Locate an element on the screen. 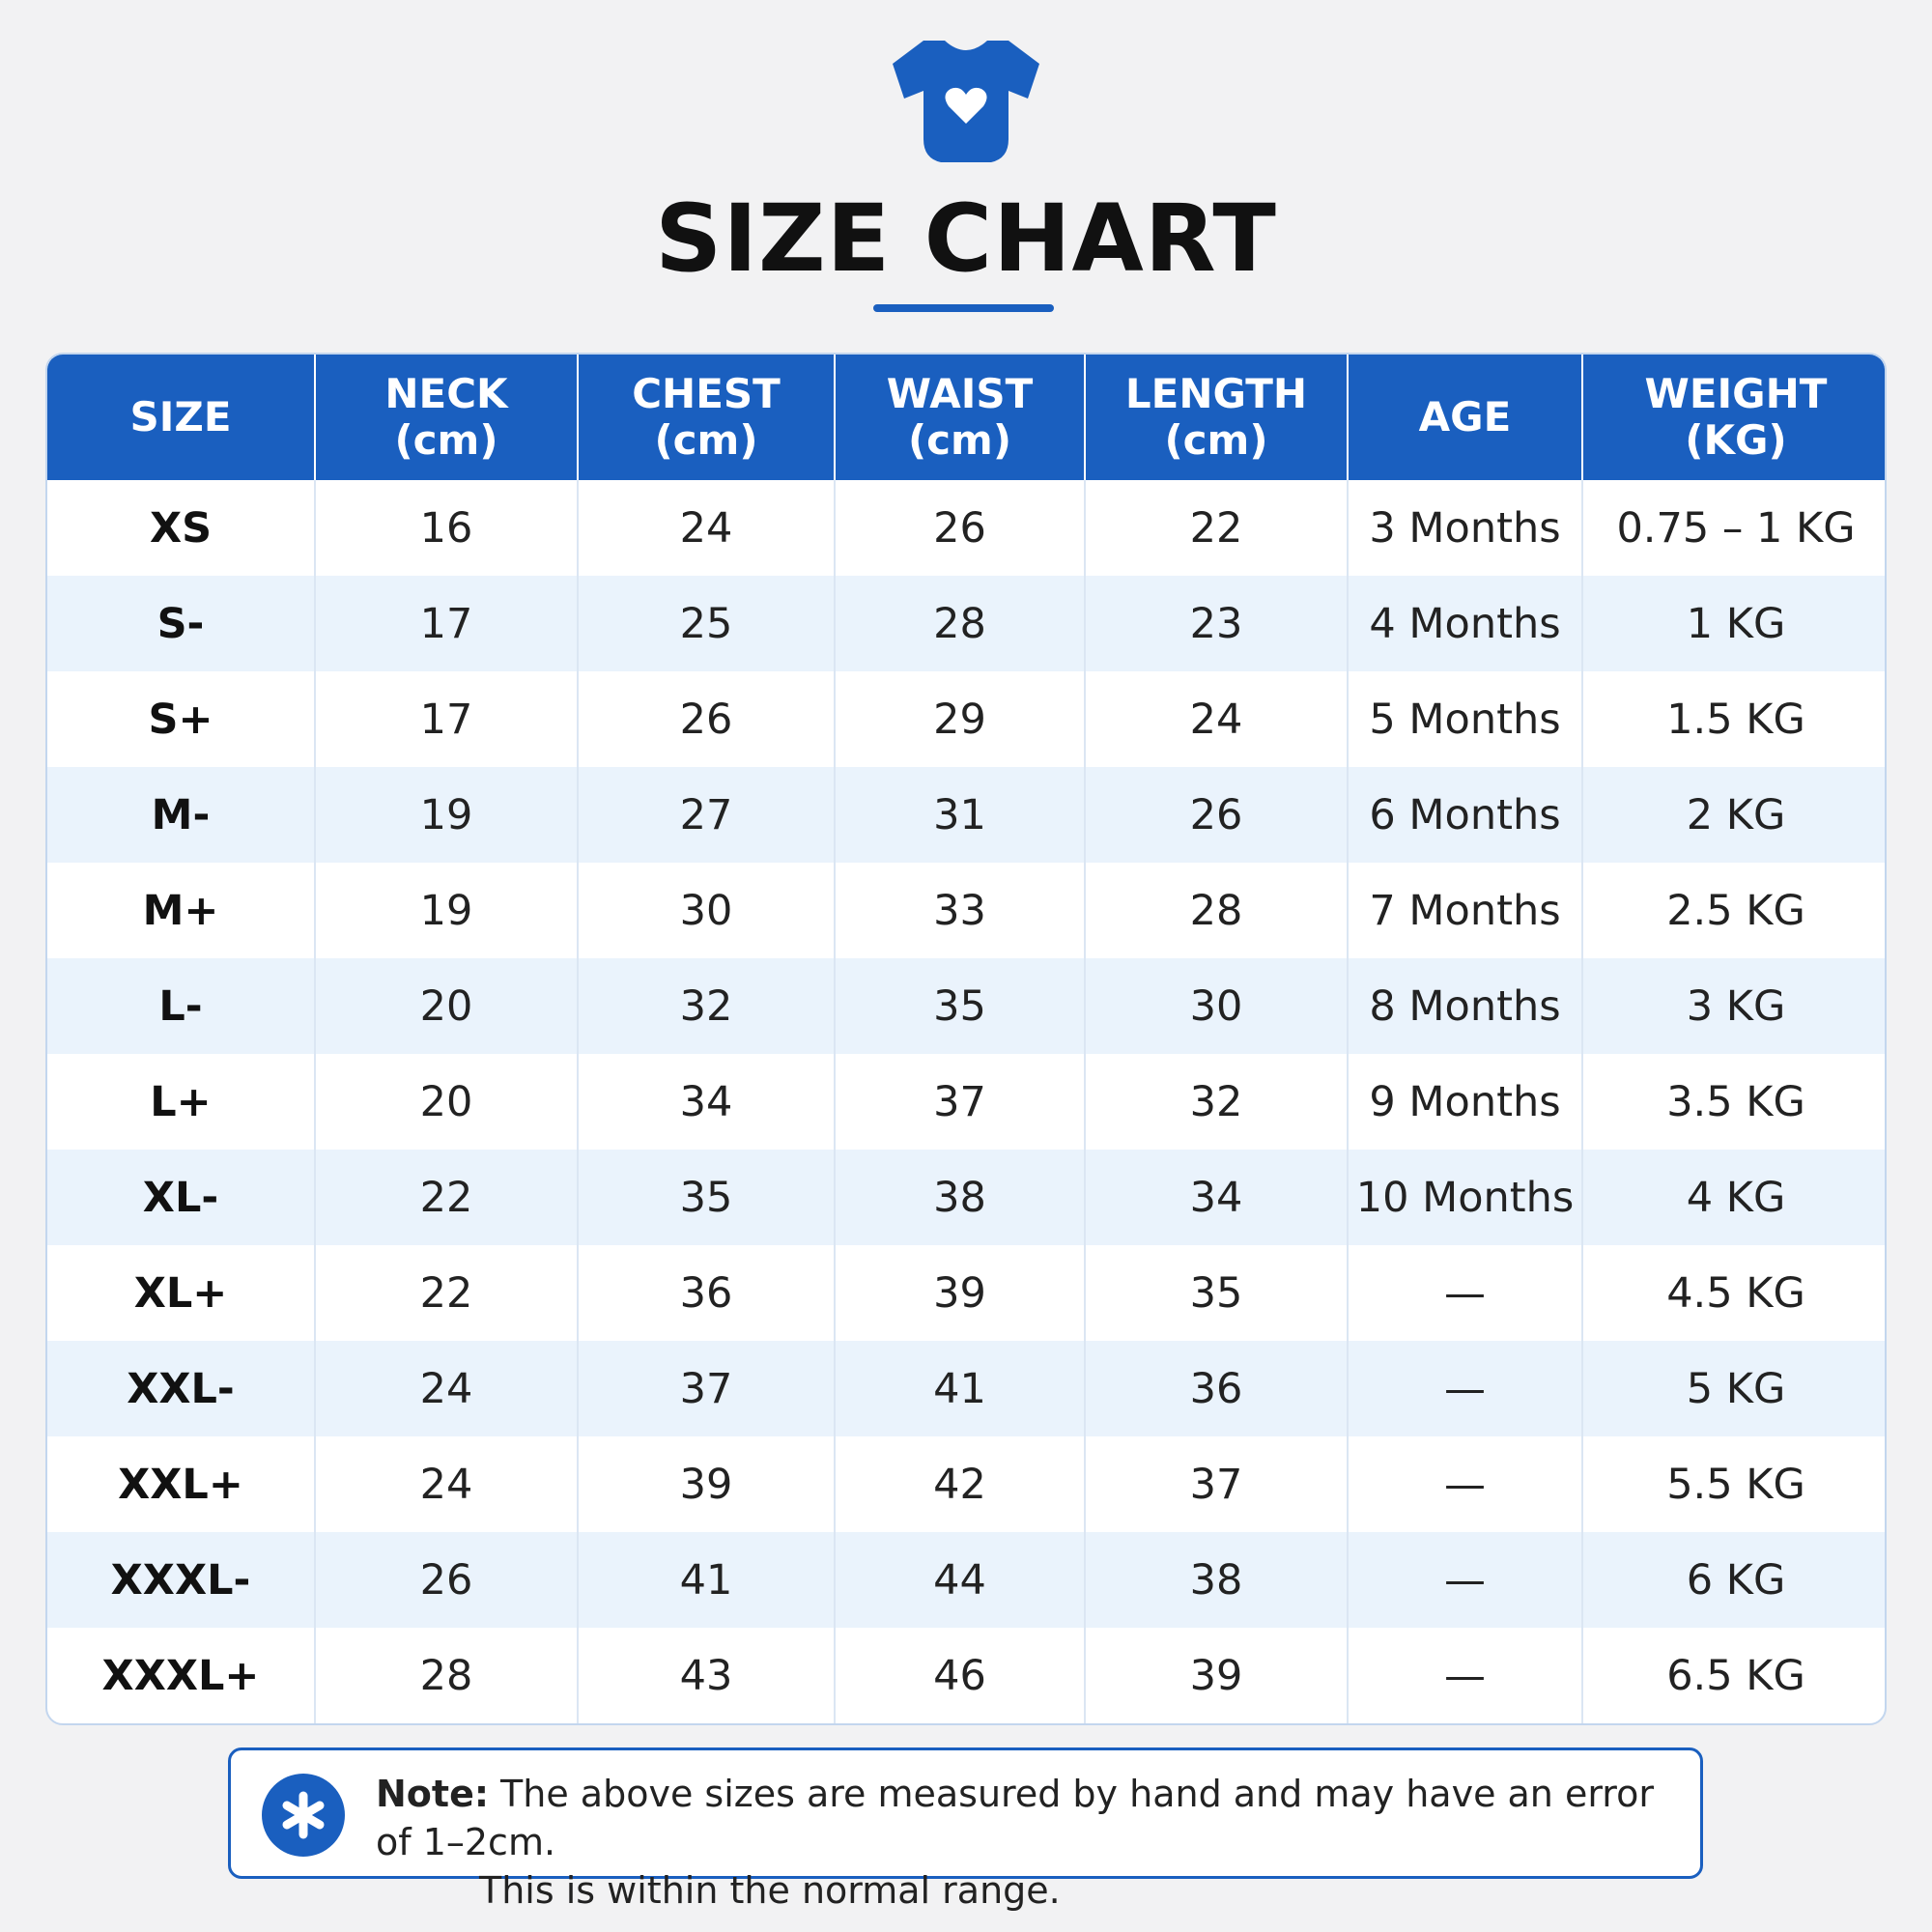 The height and width of the screenshot is (1932, 1932). table-cell: 22 is located at coordinates (1216, 528).